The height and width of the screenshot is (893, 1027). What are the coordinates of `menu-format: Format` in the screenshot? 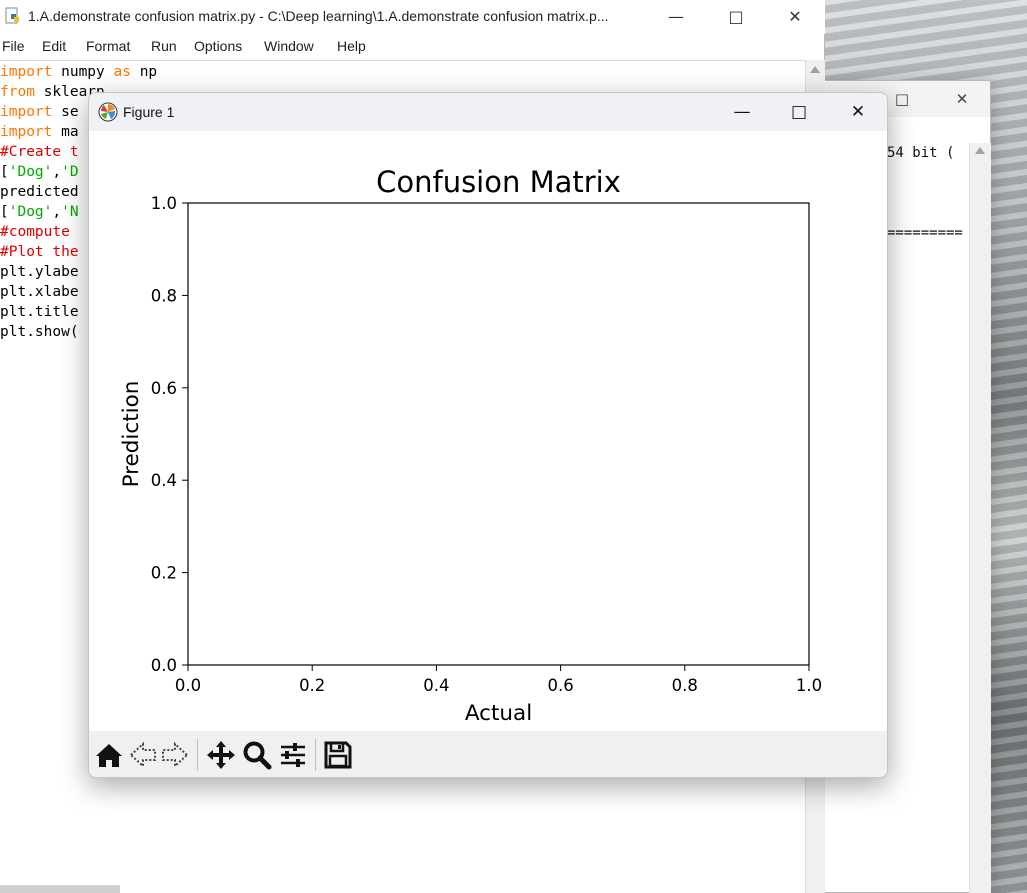 It's located at (108, 46).